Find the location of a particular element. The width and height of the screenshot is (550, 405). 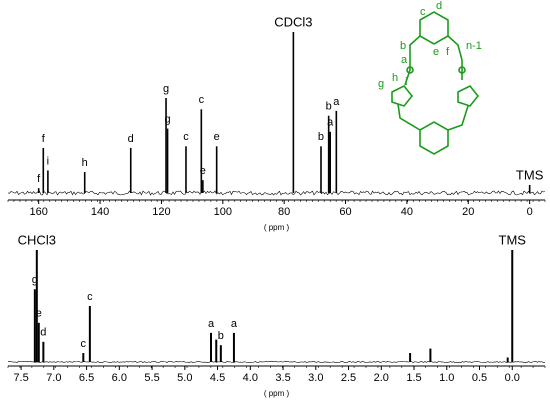

x-tick-label: 4.5 is located at coordinates (217, 378).